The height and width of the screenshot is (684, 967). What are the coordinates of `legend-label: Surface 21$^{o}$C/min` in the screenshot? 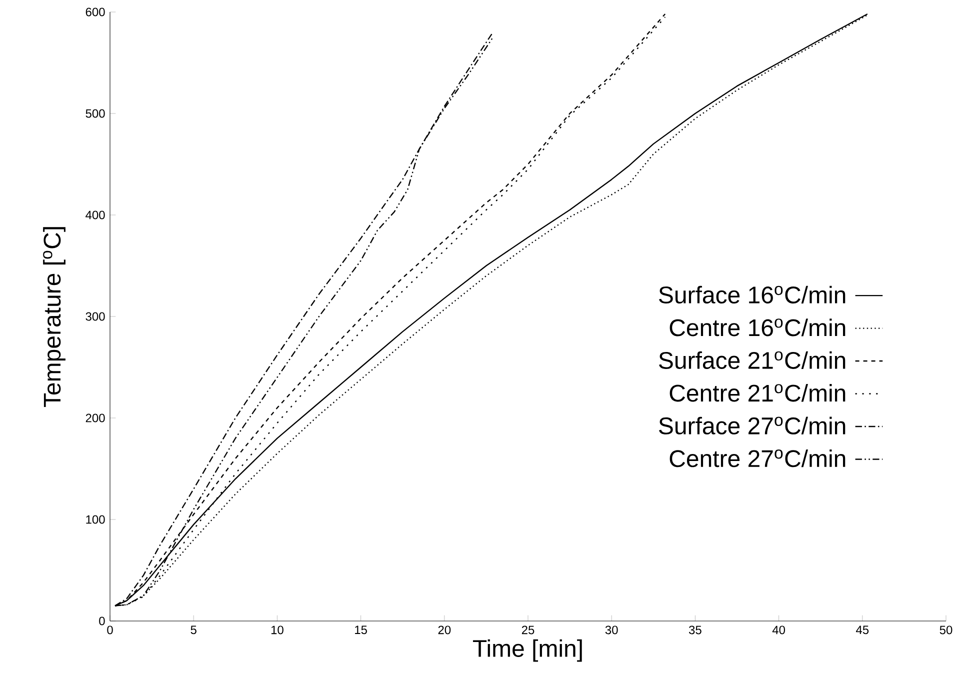 It's located at (752, 360).